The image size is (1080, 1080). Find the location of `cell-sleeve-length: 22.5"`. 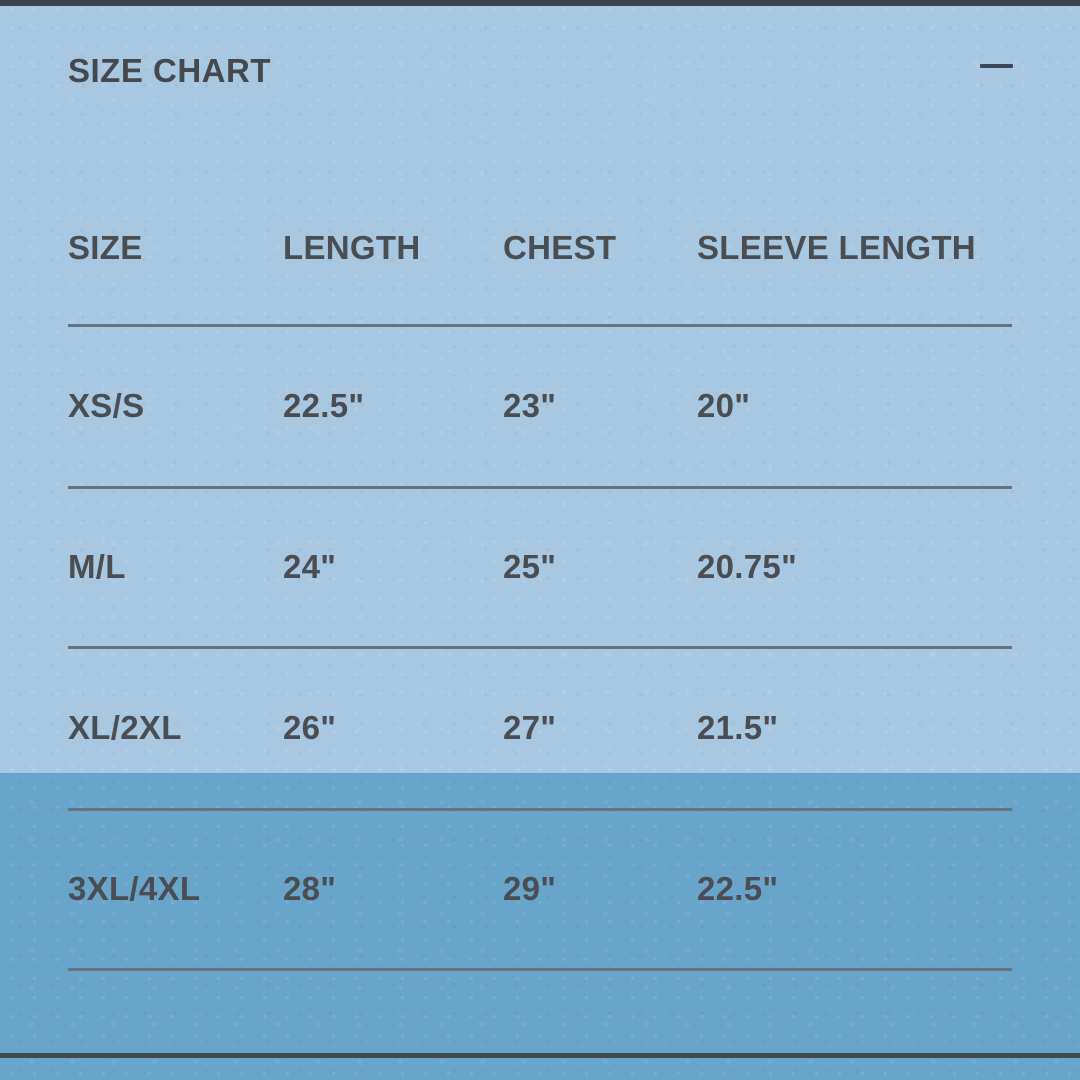

cell-sleeve-length: 22.5" is located at coordinates (738, 888).